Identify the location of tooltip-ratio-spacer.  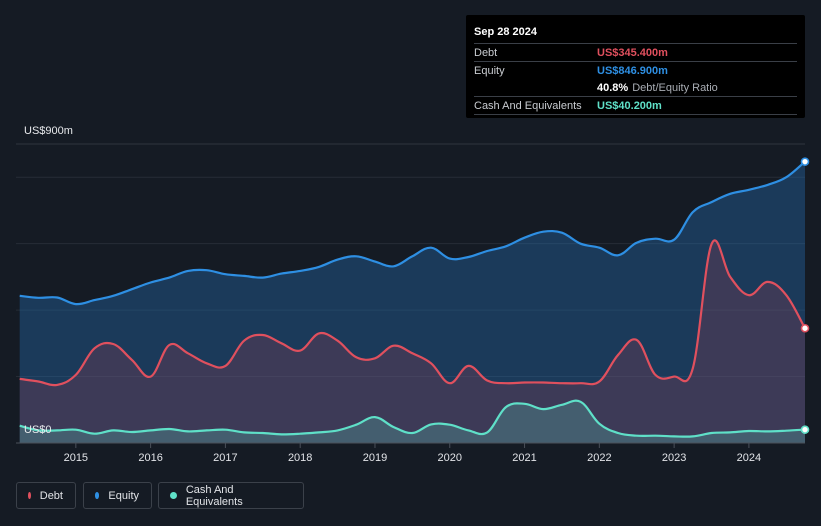
(535, 88).